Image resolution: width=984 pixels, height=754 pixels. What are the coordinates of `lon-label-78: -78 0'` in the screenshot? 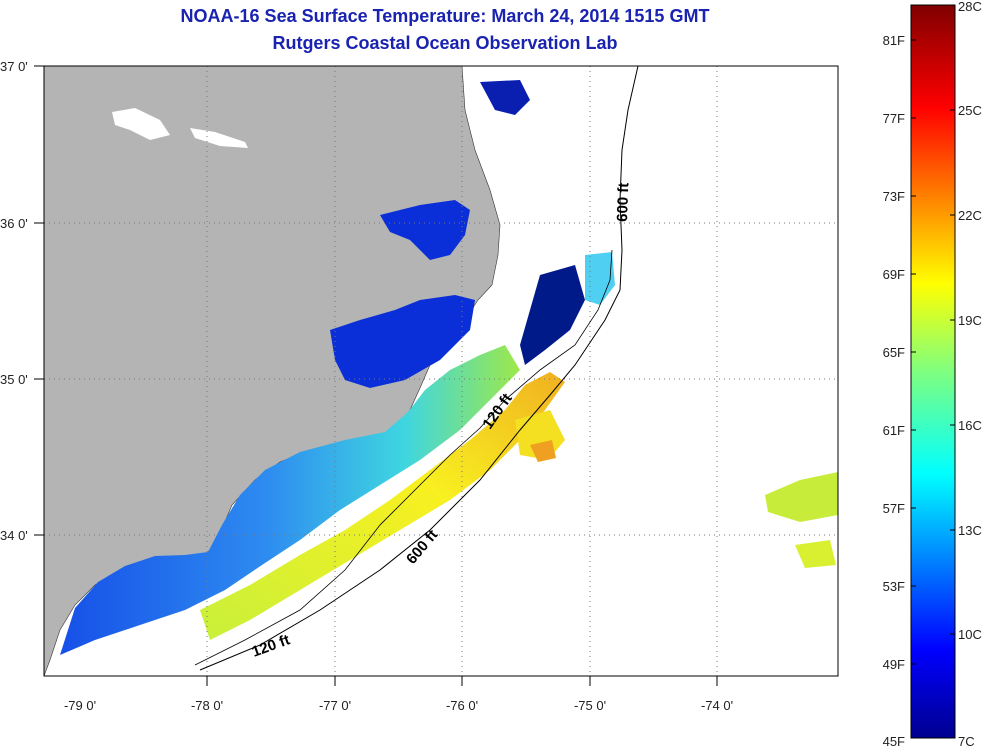 It's located at (207, 705).